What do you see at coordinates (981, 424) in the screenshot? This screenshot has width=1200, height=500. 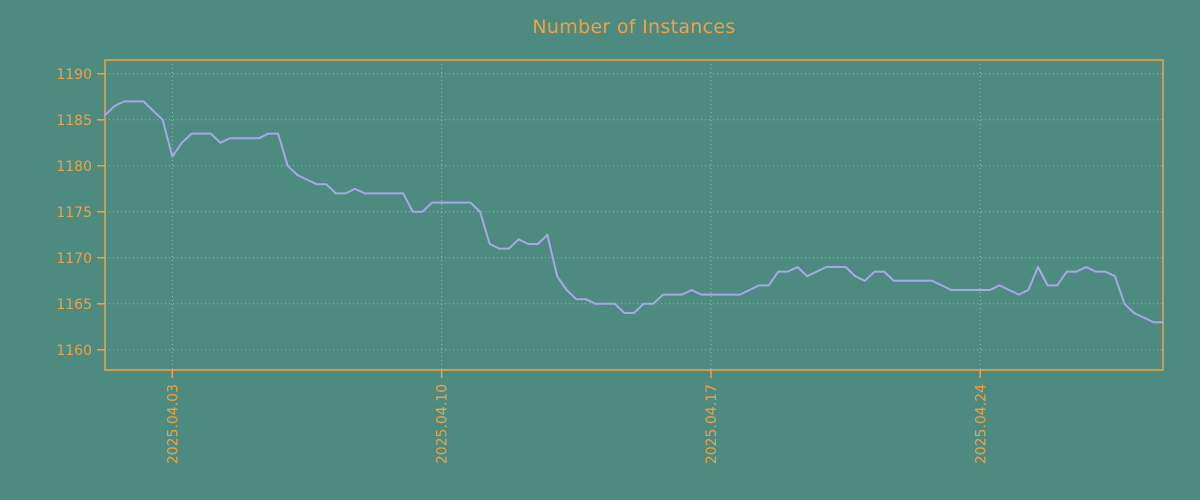 I see `x-tick-label: 2025.04.24` at bounding box center [981, 424].